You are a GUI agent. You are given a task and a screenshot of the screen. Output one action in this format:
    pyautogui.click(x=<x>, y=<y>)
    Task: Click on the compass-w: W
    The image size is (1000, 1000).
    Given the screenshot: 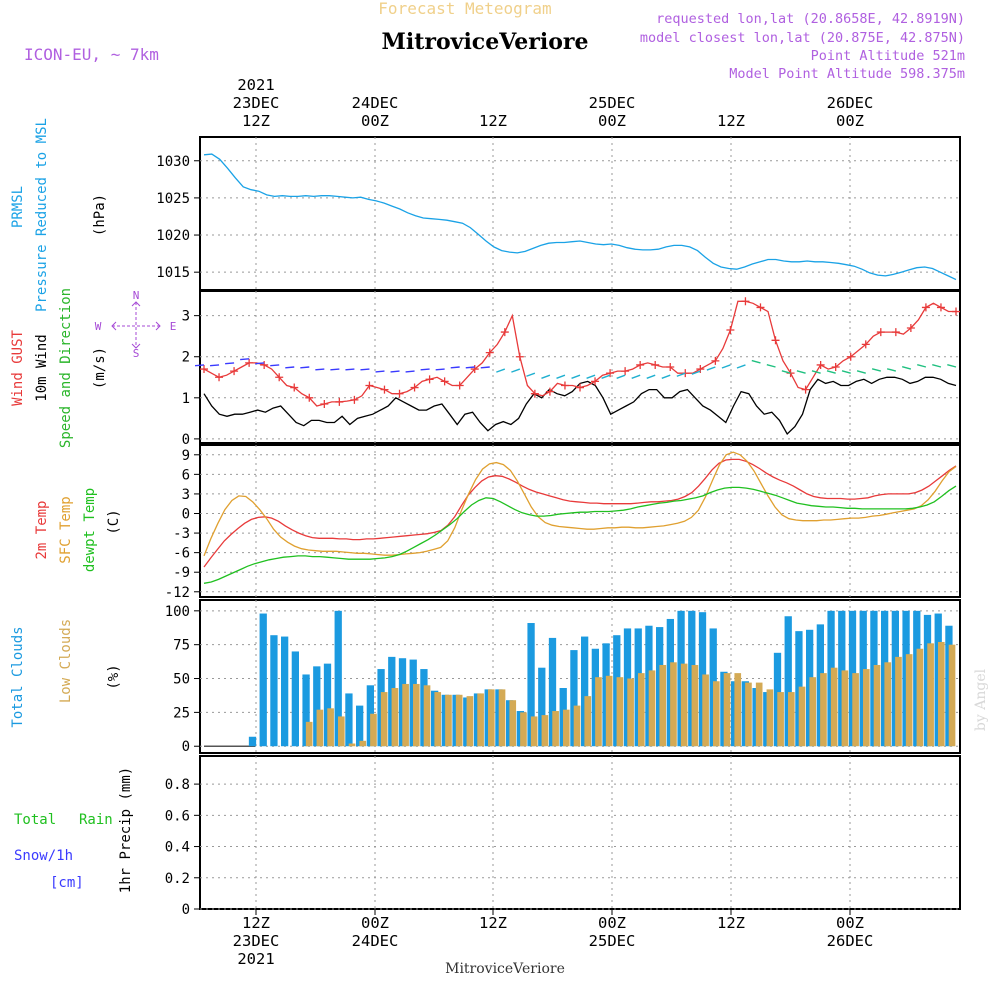 What is the action you would take?
    pyautogui.click(x=98, y=326)
    